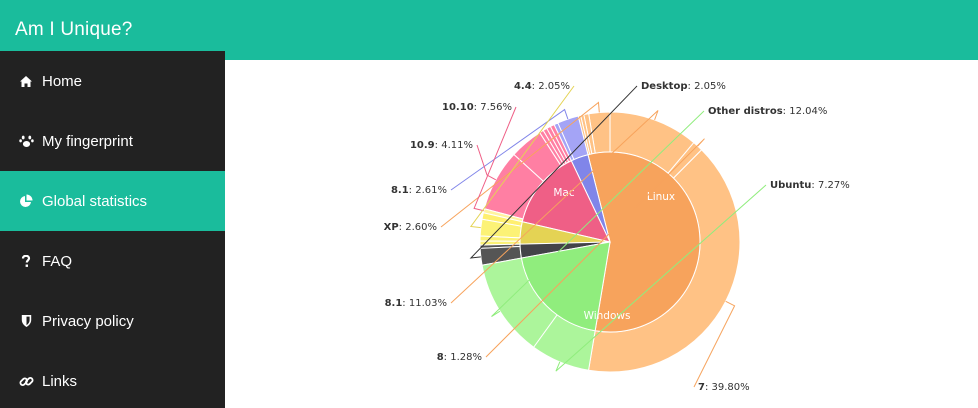 The height and width of the screenshot is (408, 978). What do you see at coordinates (26, 141) in the screenshot?
I see `paw-icon` at bounding box center [26, 141].